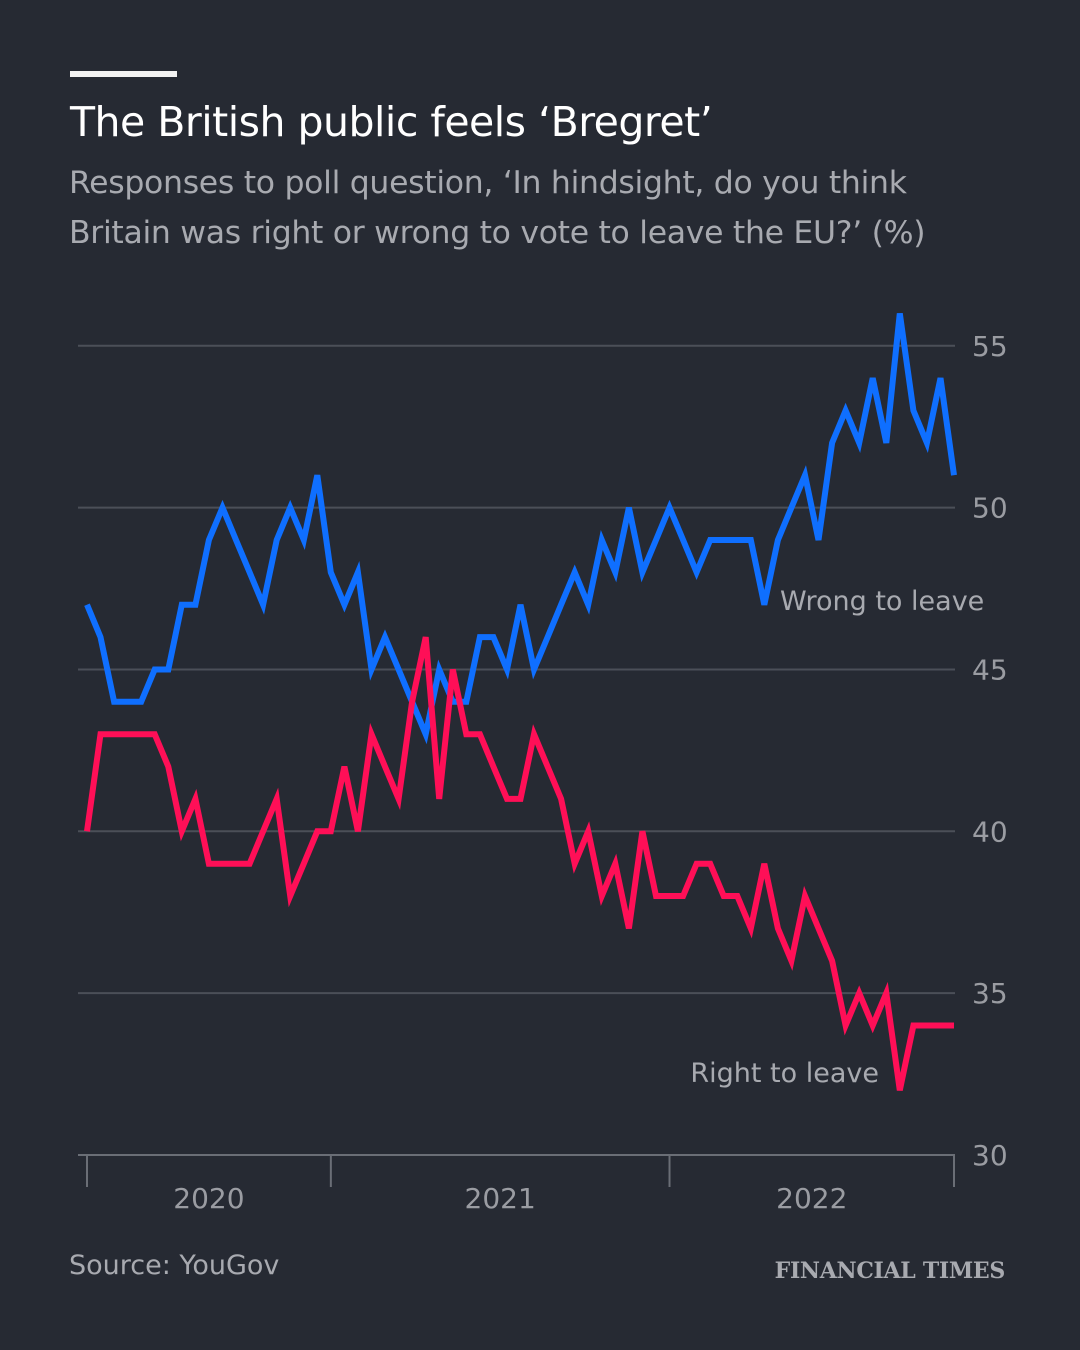  What do you see at coordinates (990, 1155) in the screenshot?
I see `y-tick-label-30: 30` at bounding box center [990, 1155].